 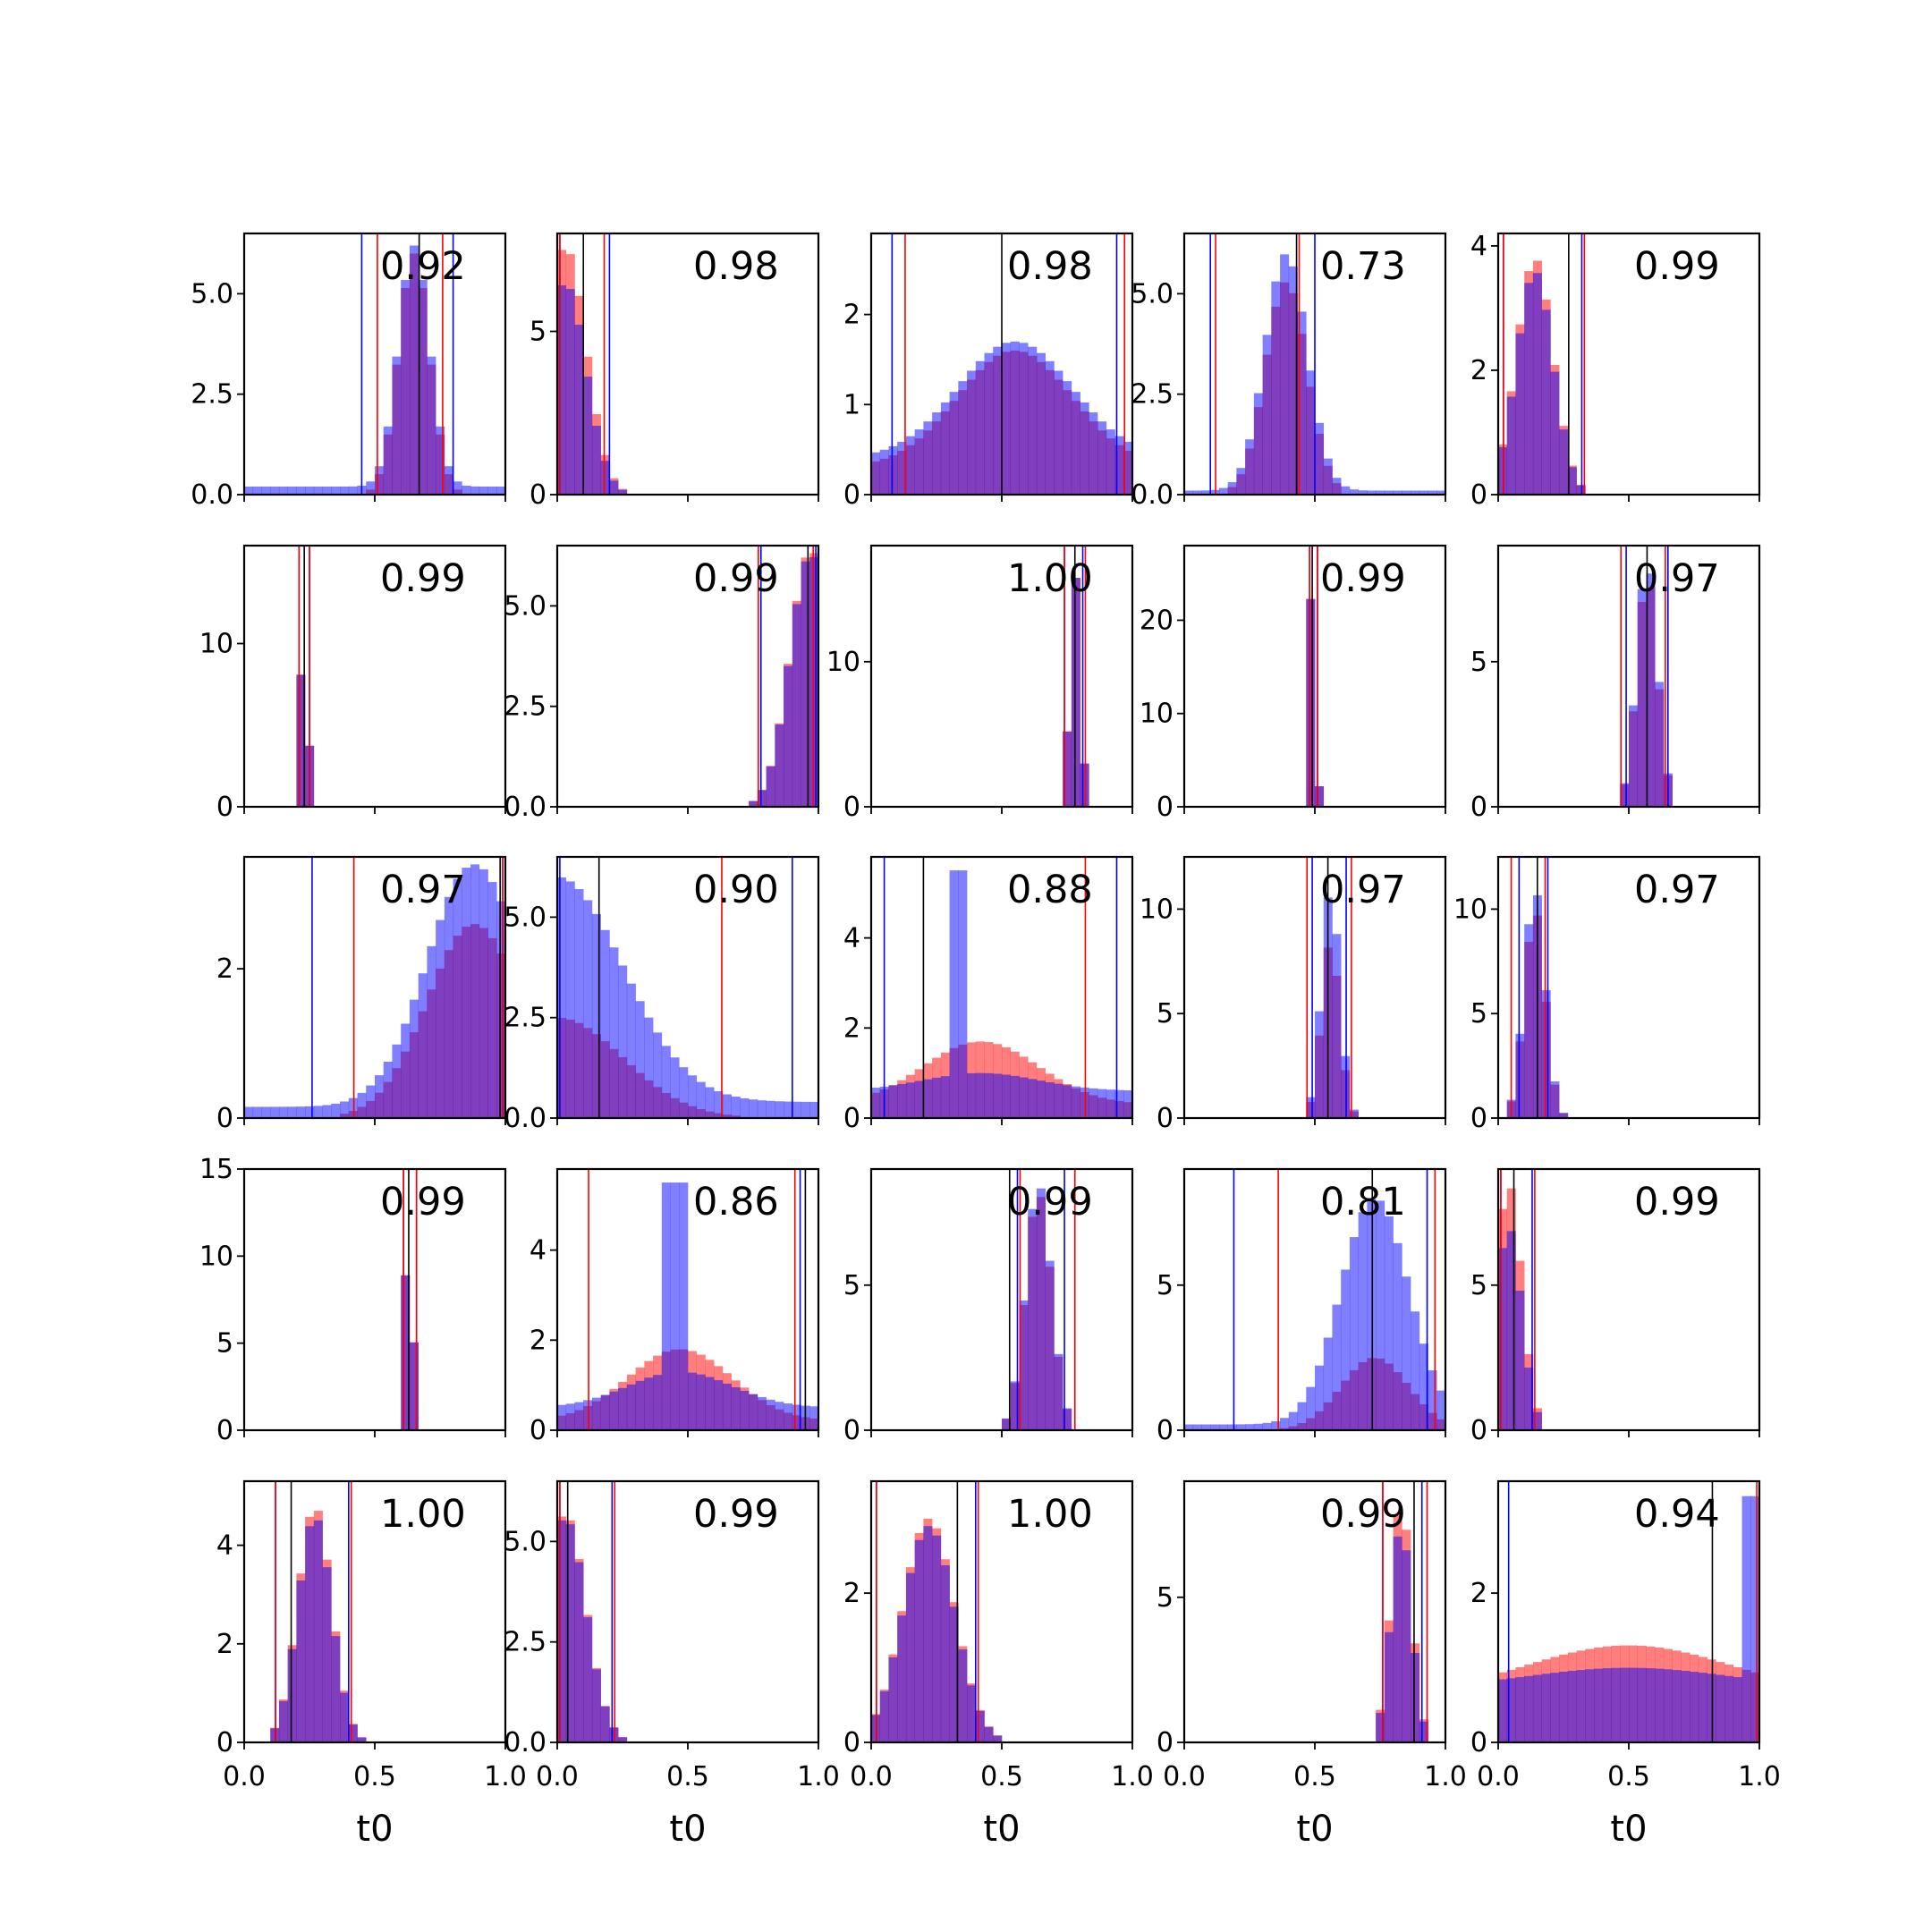 I want to click on x-axis-label: t0, so click(x=1628, y=1829).